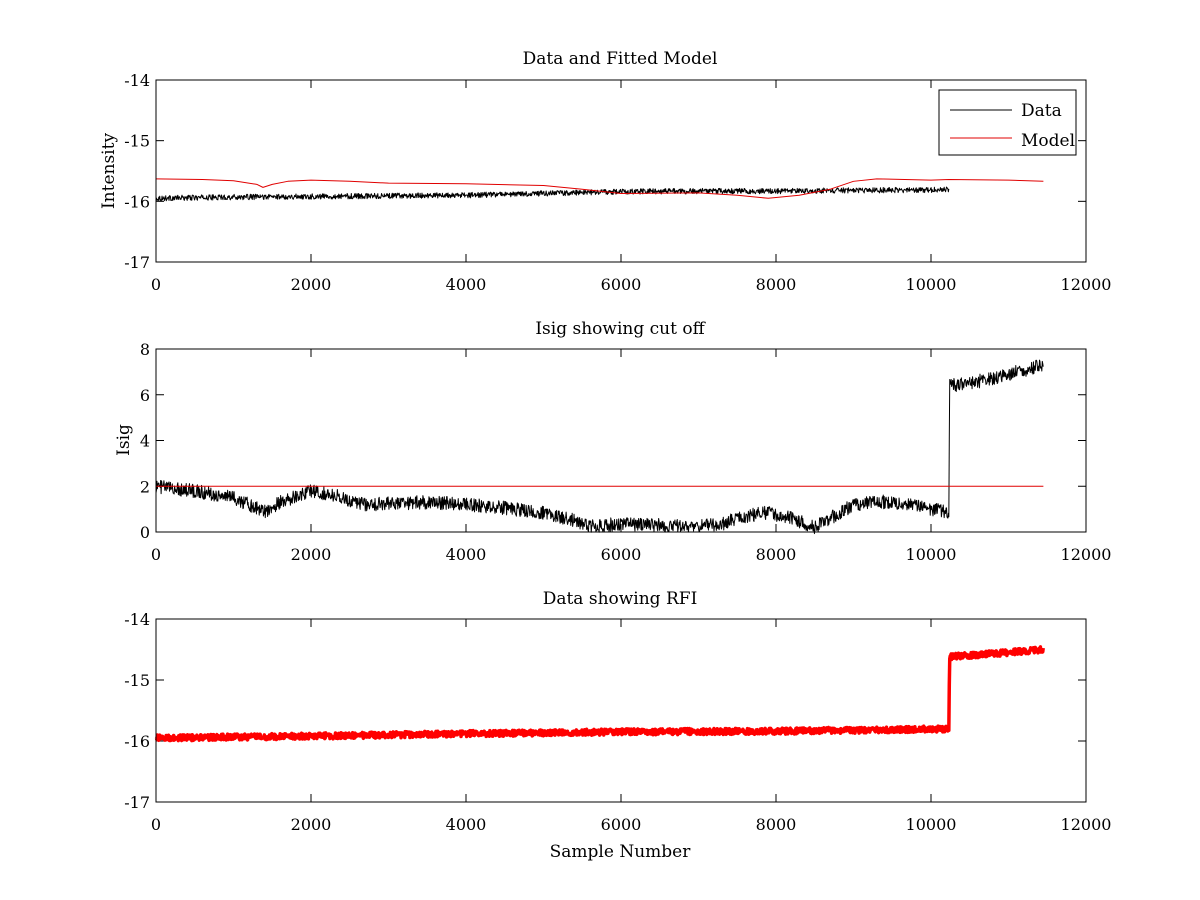 This screenshot has height=900, width=1200. I want to click on series-data, so click(552, 194).